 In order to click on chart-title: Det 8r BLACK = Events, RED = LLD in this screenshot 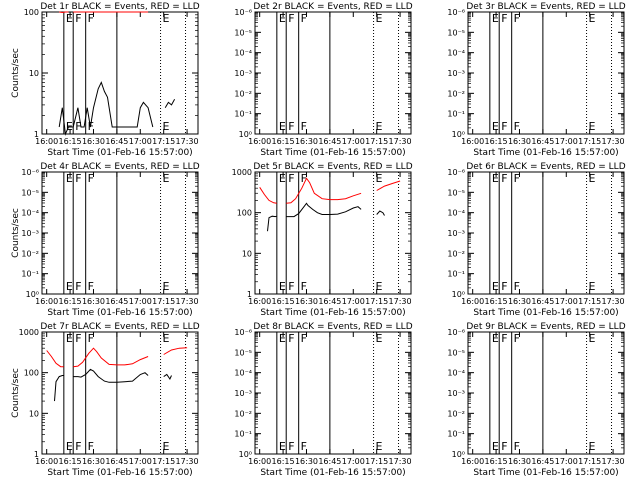, I will do `click(332, 327)`.